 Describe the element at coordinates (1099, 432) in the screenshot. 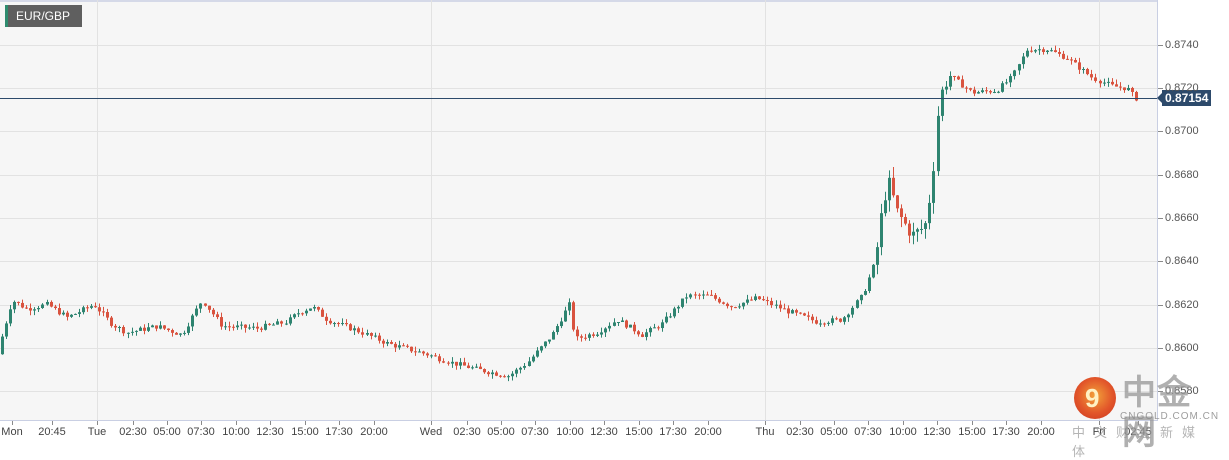

I see `x-tick-label: Fri` at that location.